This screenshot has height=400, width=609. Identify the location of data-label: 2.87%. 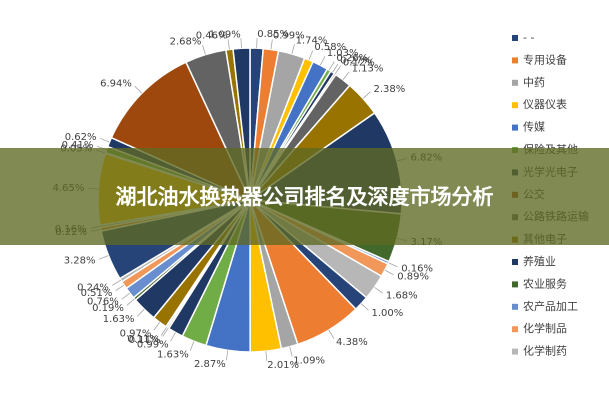
(210, 364).